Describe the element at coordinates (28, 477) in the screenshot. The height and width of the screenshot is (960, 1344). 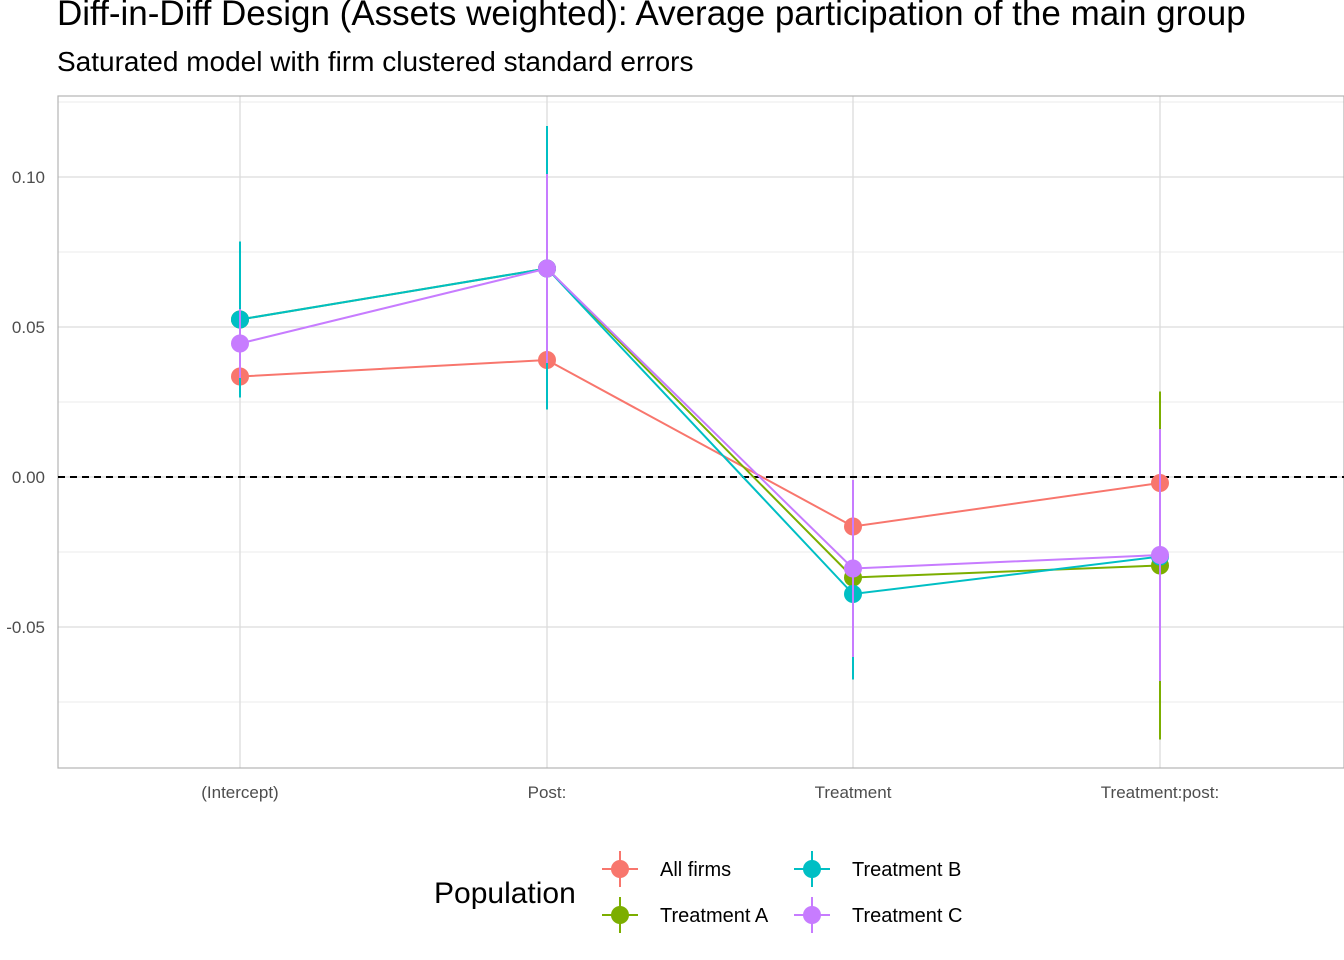
I see `y-tick-label: 0.00` at that location.